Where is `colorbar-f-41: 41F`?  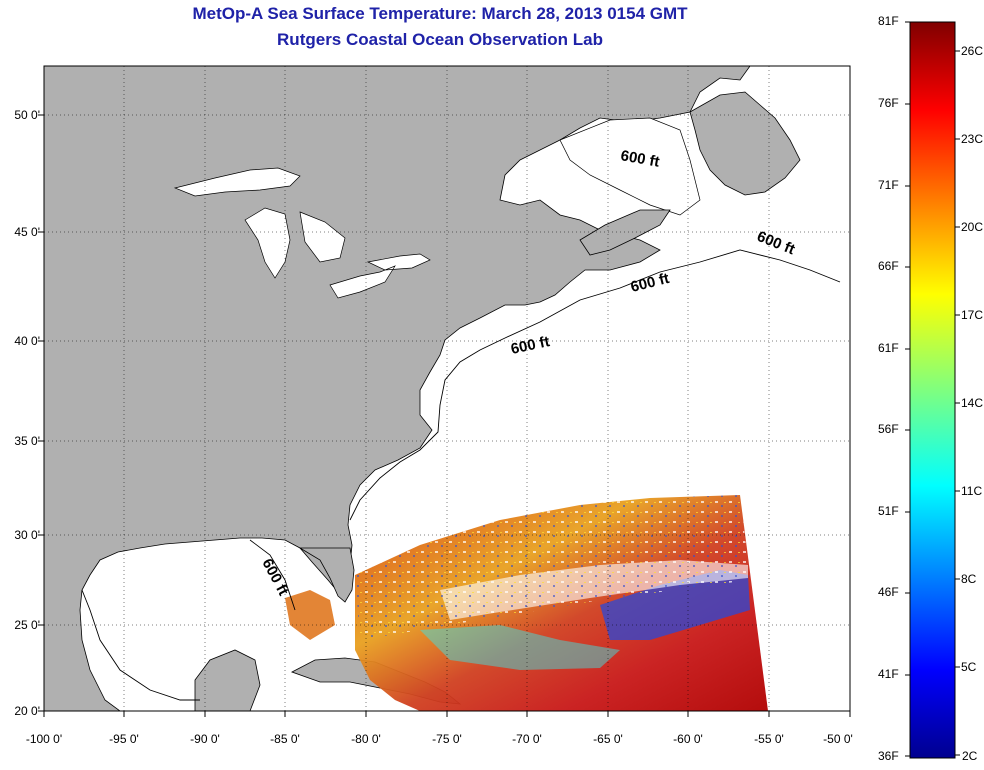 colorbar-f-41: 41F is located at coordinates (888, 674).